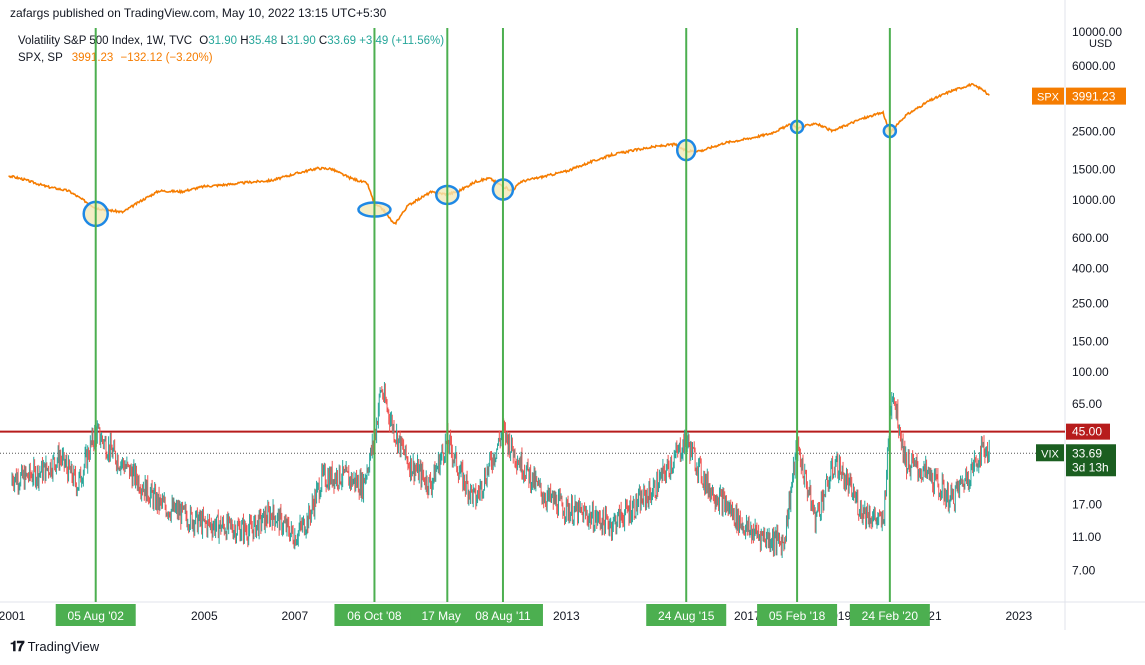 The width and height of the screenshot is (1145, 665). Describe the element at coordinates (1090, 268) in the screenshot. I see `y-tick-label: 400.00` at that location.